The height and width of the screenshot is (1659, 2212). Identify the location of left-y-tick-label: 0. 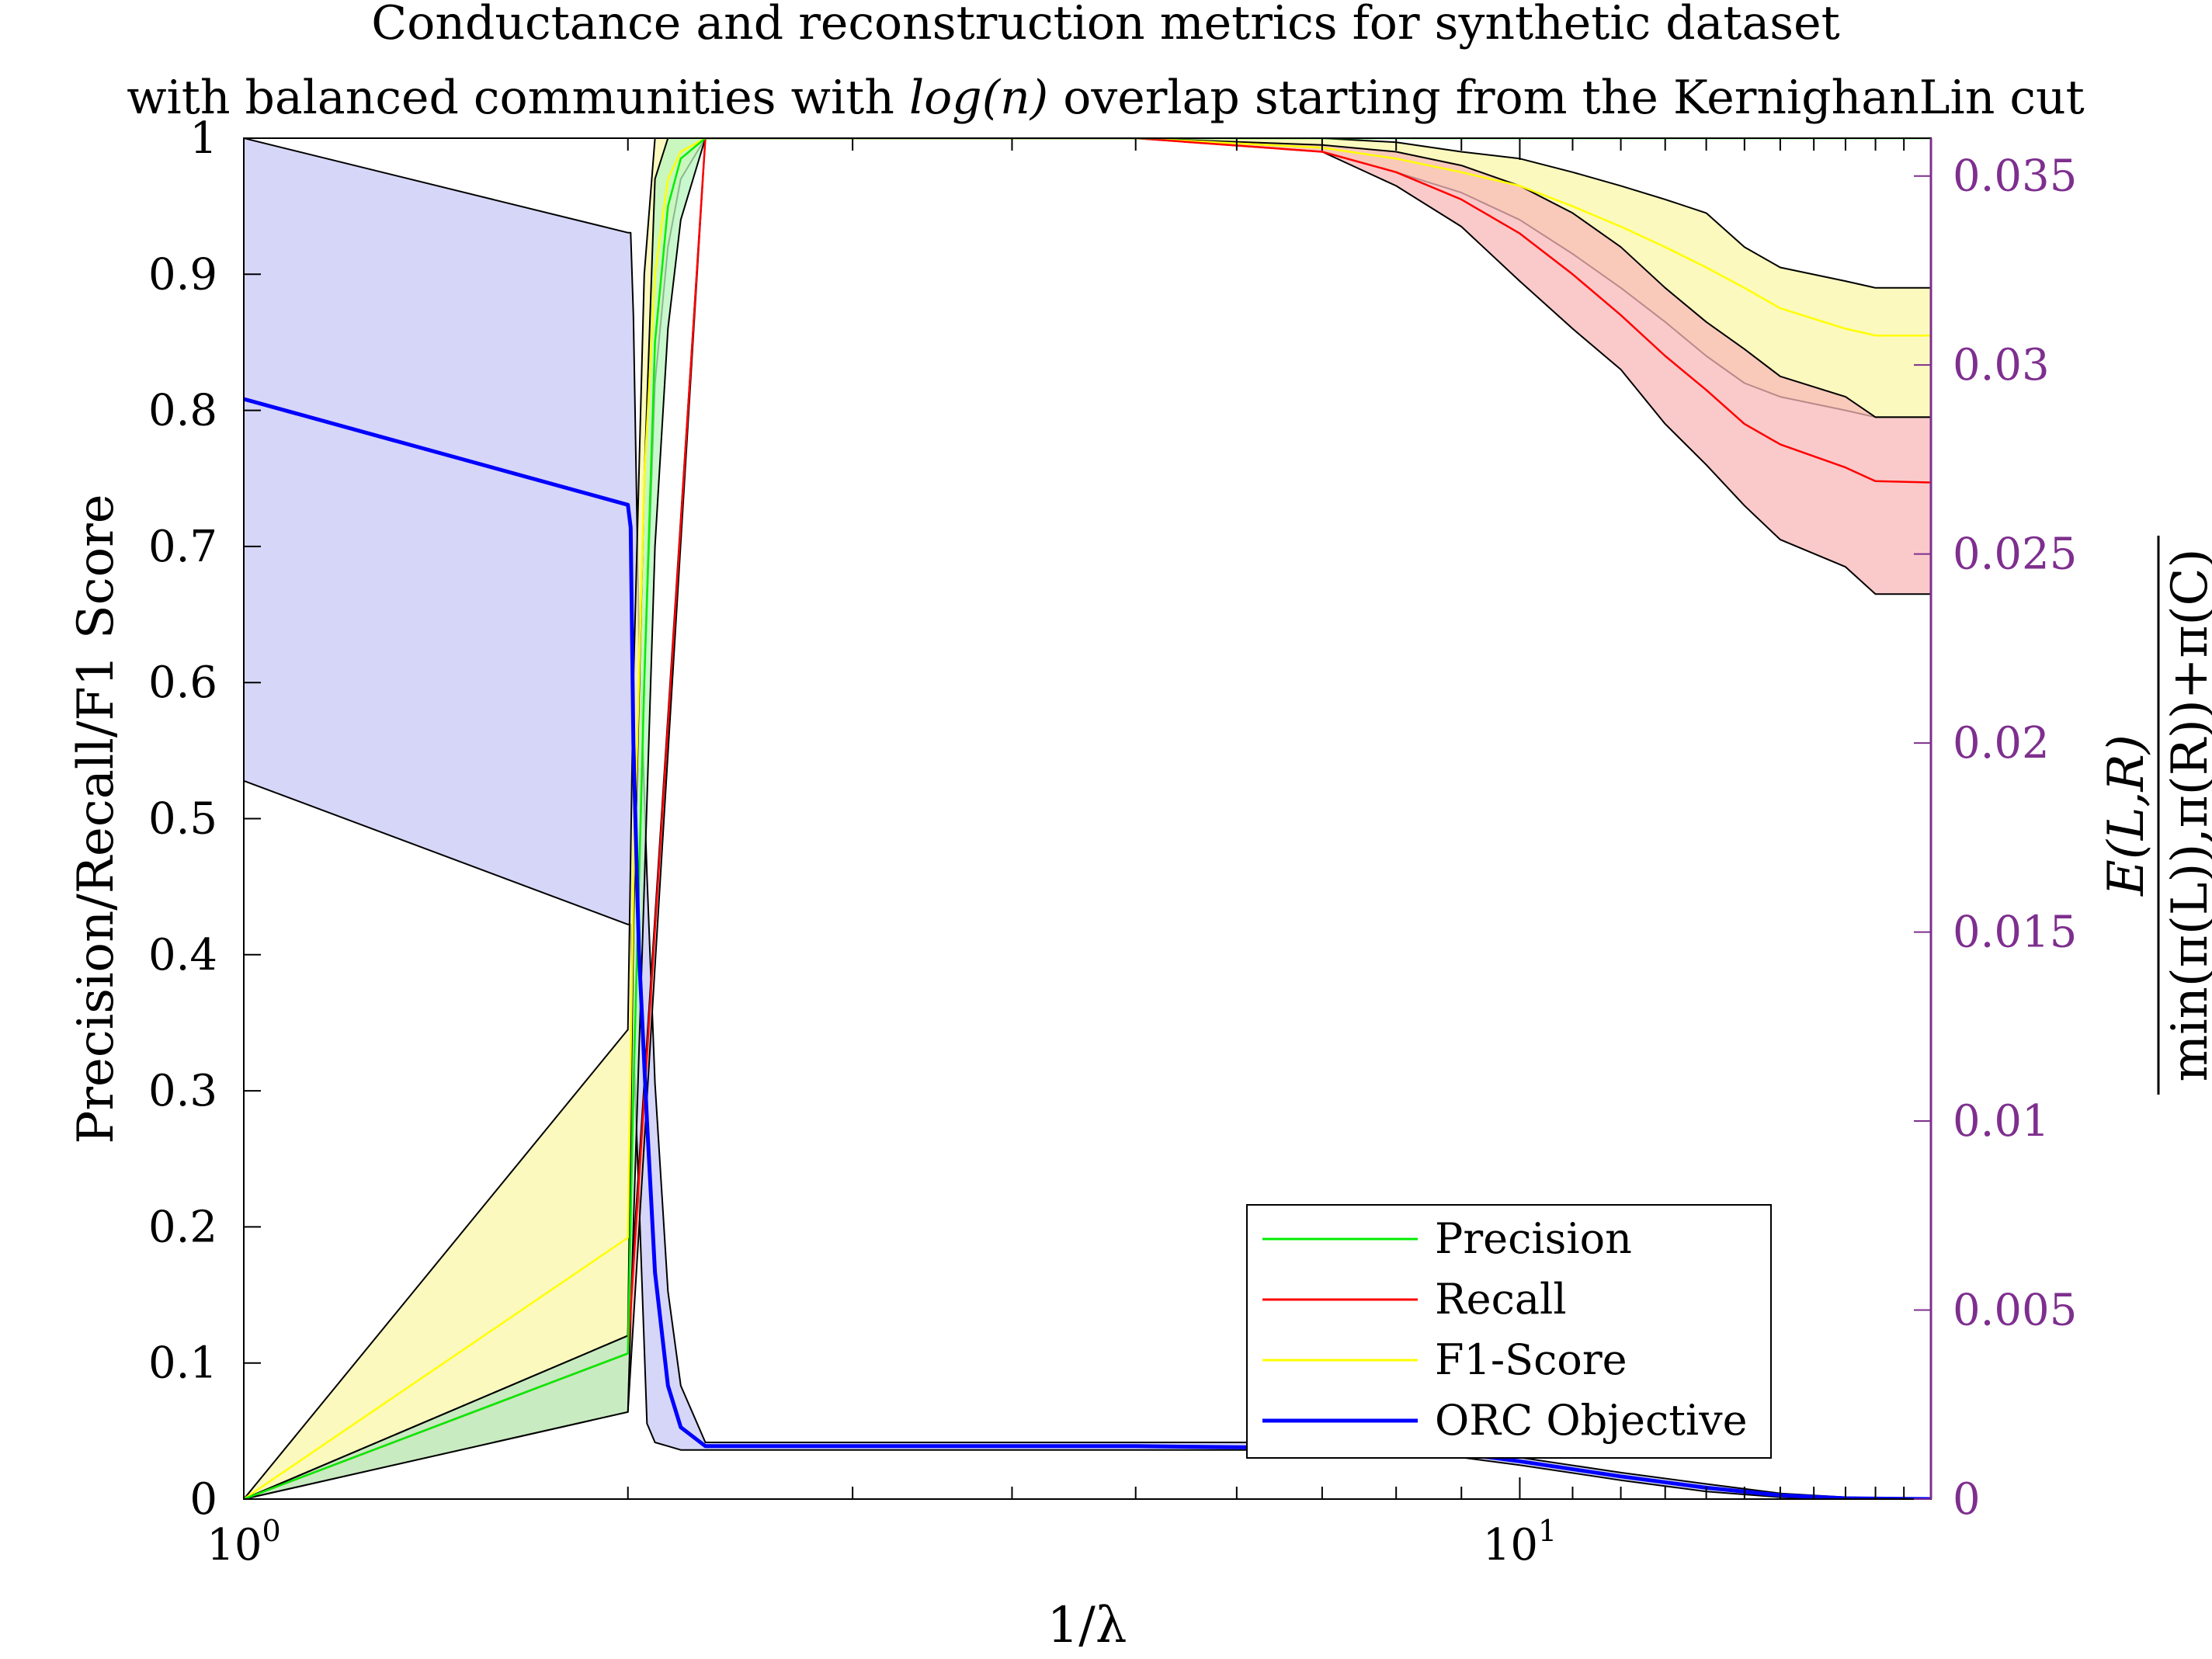
(203, 1499).